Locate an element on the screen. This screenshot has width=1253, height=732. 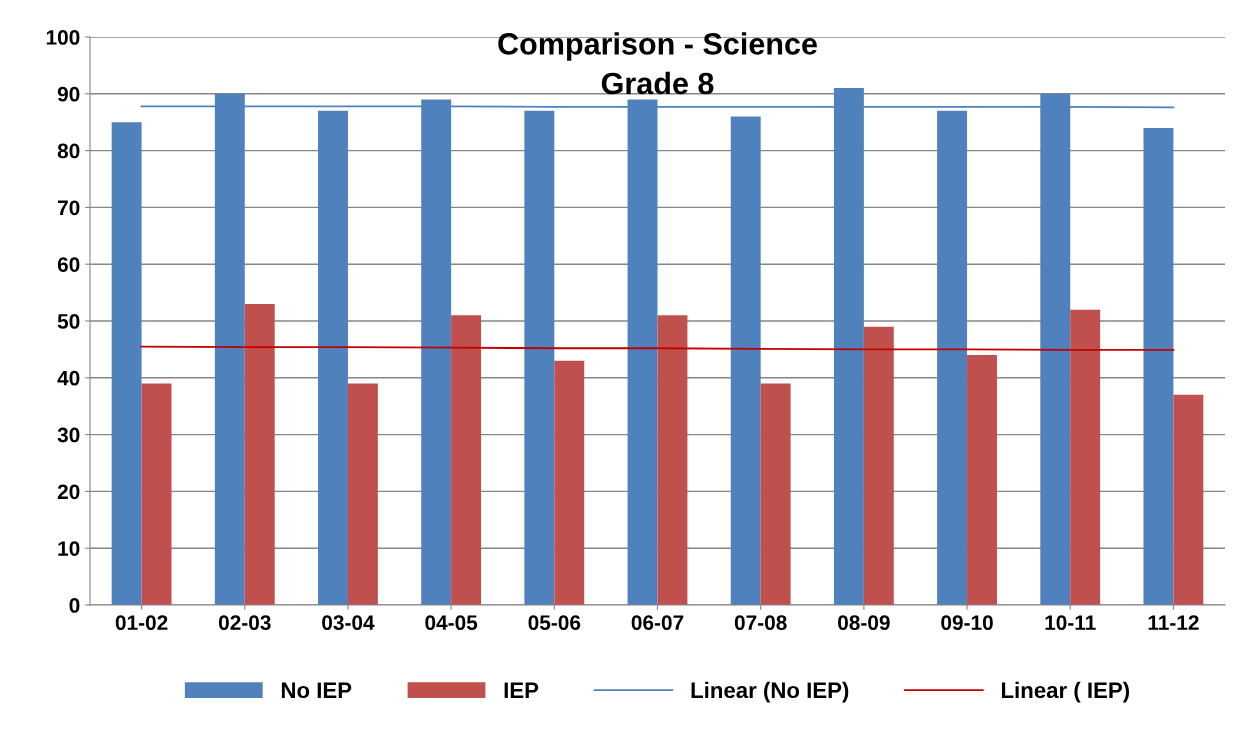
x-tick-label: 11-12 is located at coordinates (1173, 622).